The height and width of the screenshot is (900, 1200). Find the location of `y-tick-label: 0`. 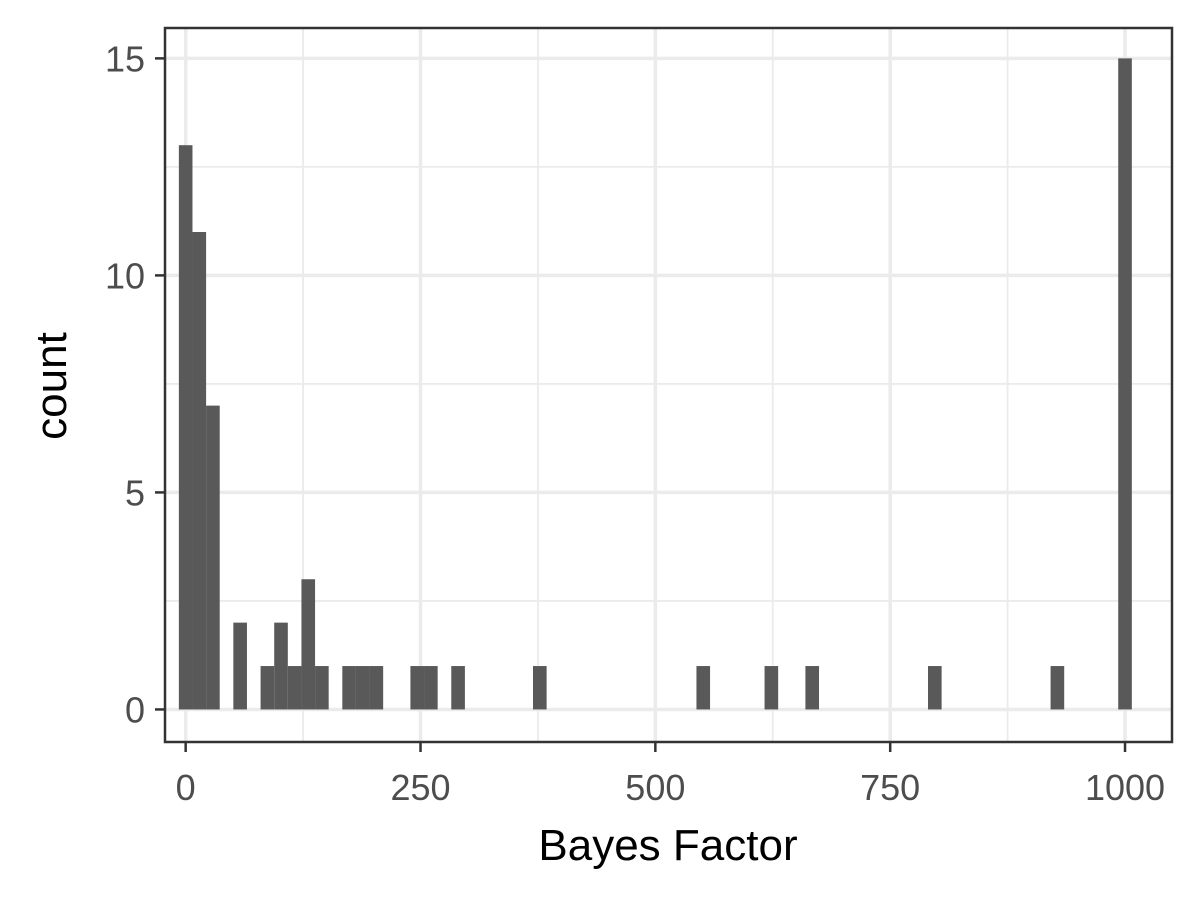

y-tick-label: 0 is located at coordinates (135, 709).